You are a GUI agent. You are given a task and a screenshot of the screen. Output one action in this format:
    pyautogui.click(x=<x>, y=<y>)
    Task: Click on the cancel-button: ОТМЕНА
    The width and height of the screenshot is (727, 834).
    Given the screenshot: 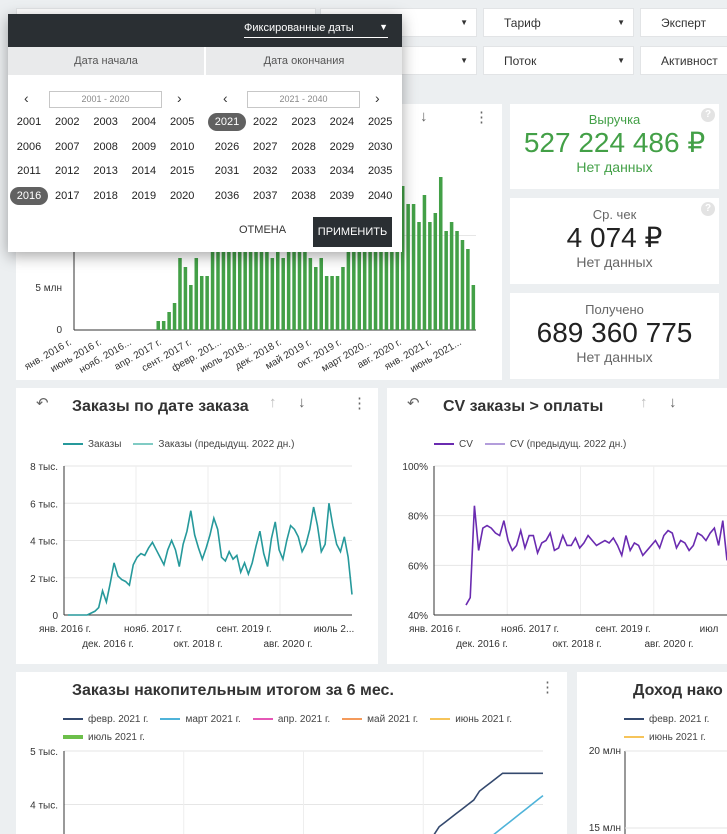 What is the action you would take?
    pyautogui.click(x=263, y=230)
    